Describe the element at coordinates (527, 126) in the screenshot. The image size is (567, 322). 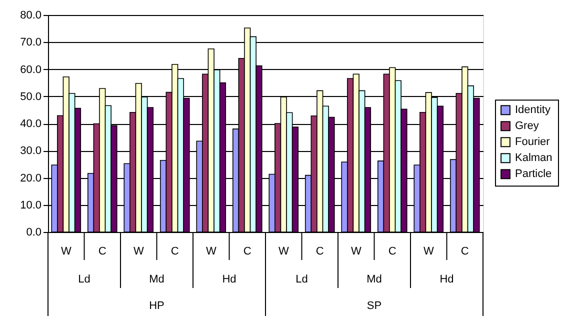
I see `legend-label: Grey` at that location.